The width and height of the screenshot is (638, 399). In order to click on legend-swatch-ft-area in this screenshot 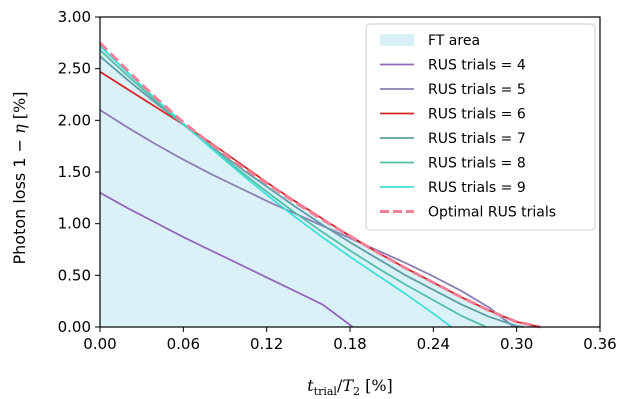, I will do `click(397, 40)`.